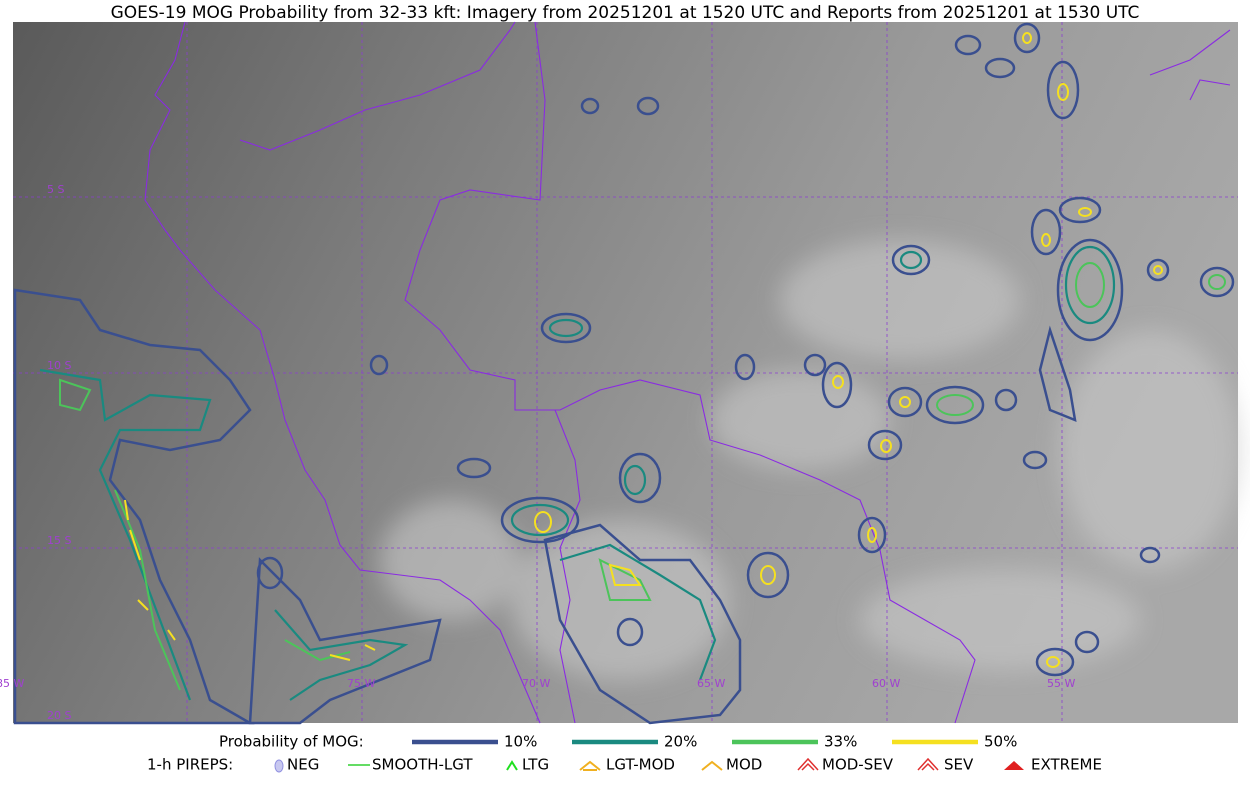 This screenshot has width=1250, height=786. I want to click on legend-label: MOD, so click(744, 765).